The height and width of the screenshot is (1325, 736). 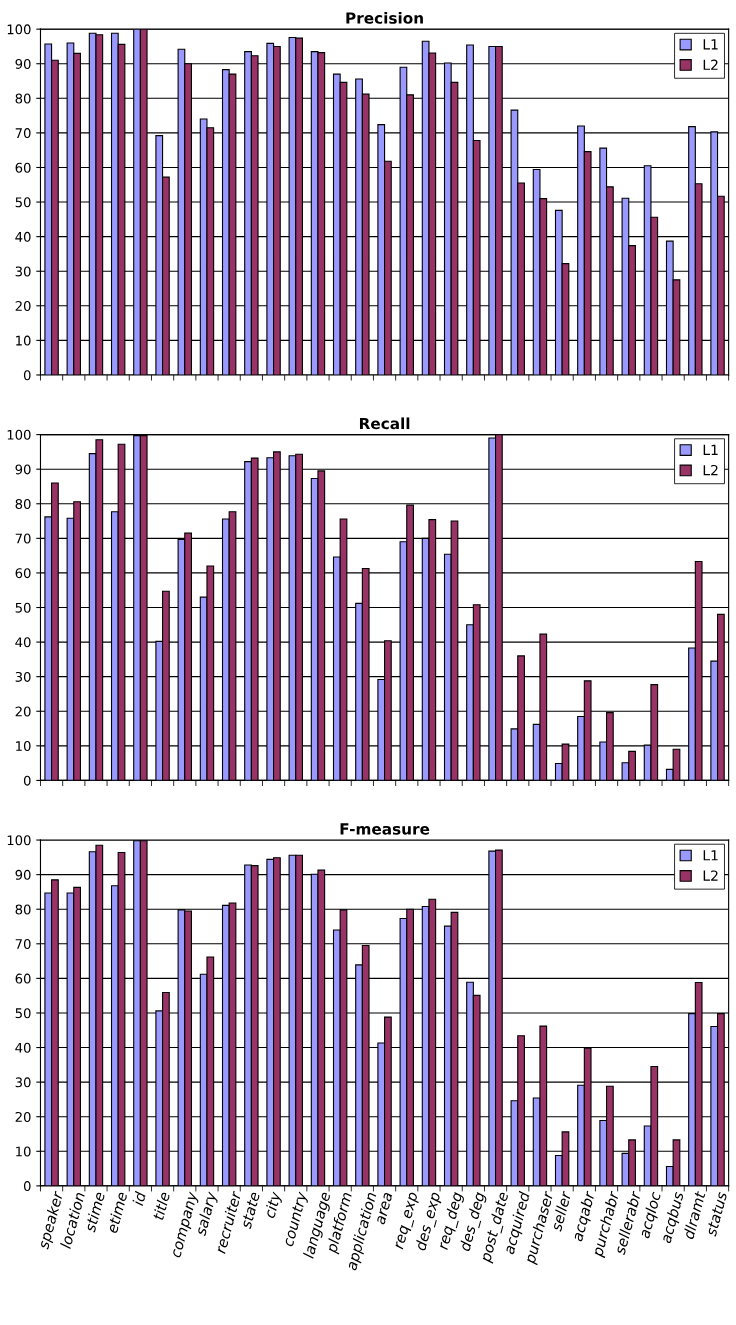 What do you see at coordinates (385, 829) in the screenshot?
I see `chart-title: F-measure` at bounding box center [385, 829].